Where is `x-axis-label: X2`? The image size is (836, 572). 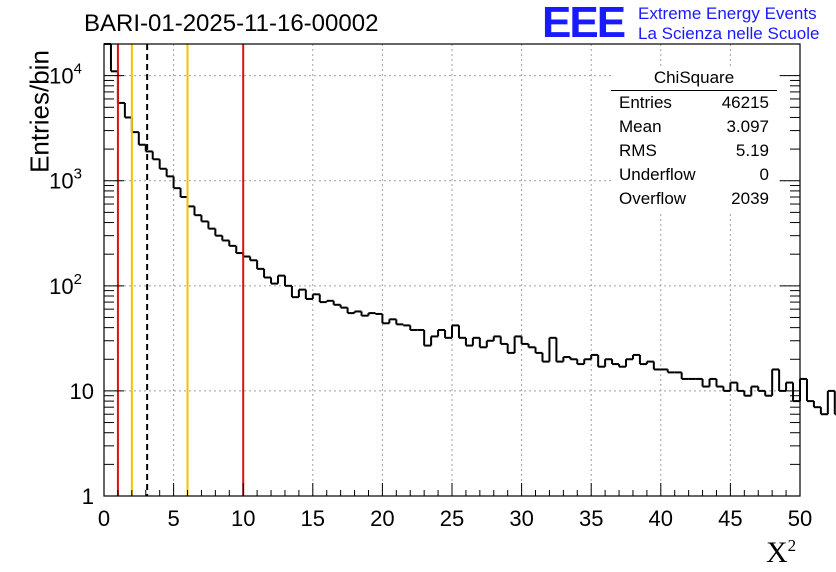
x-axis-label: X2 is located at coordinates (781, 553).